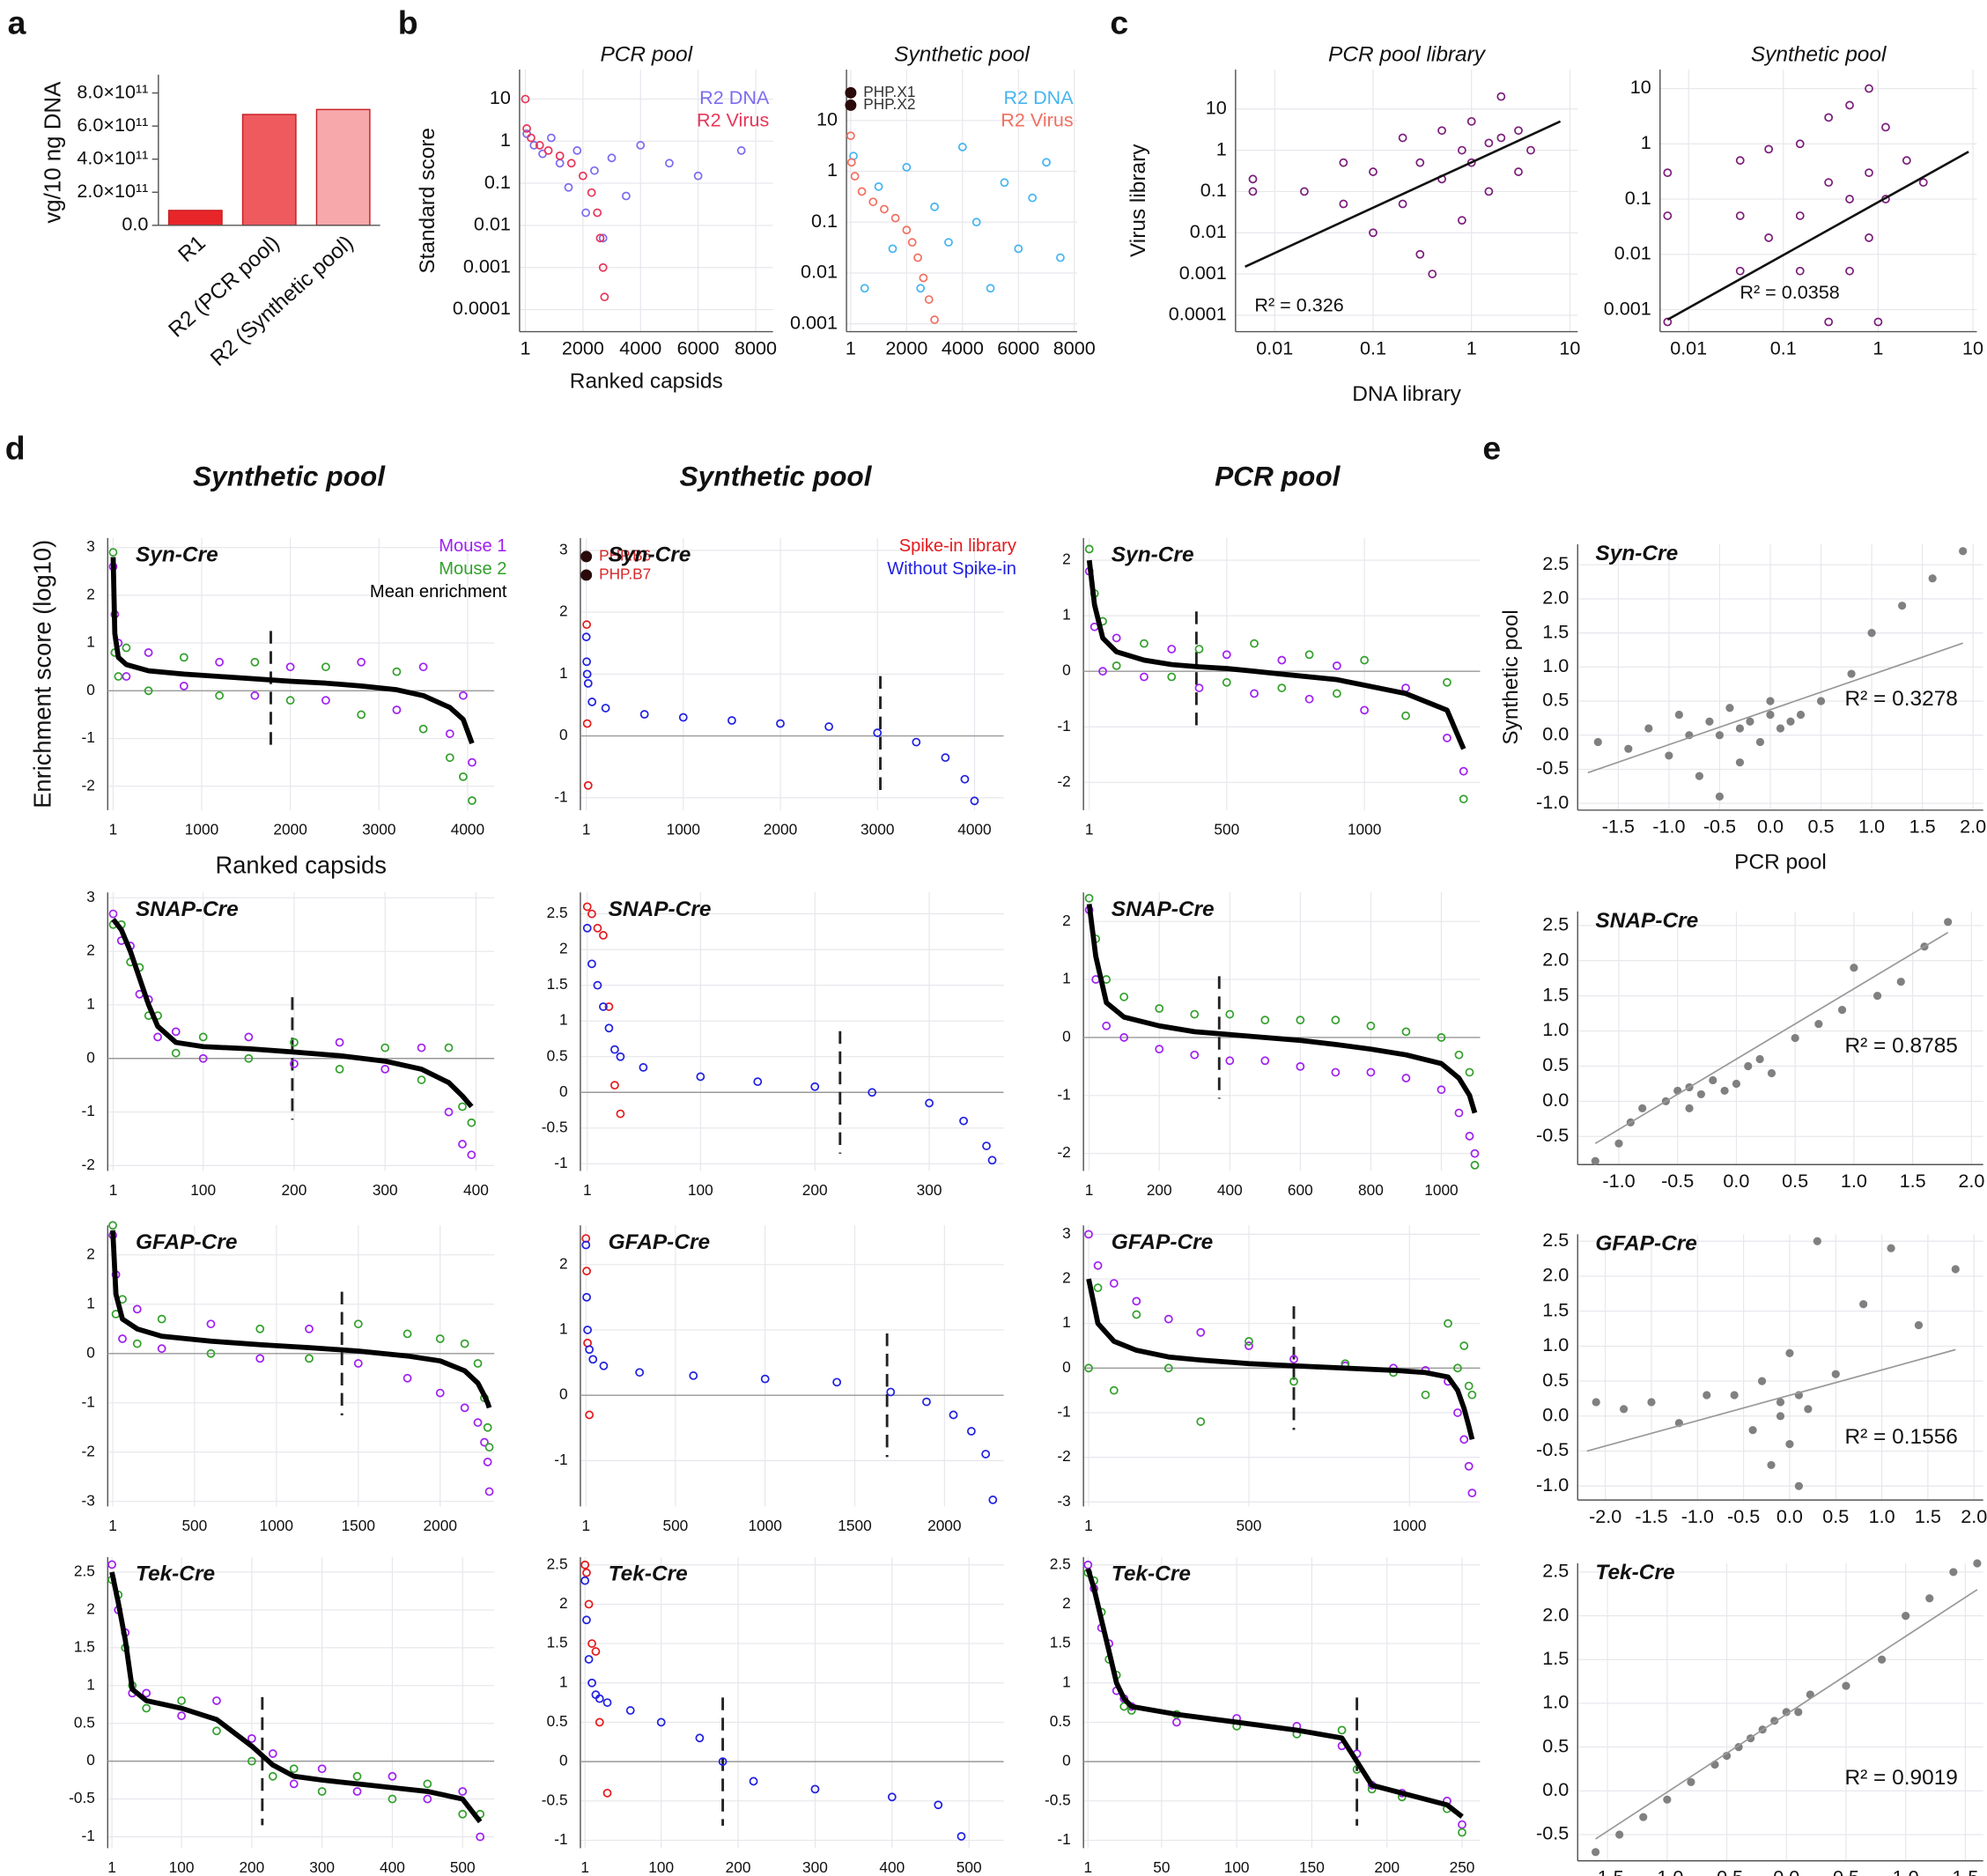 The width and height of the screenshot is (1987, 1876). What do you see at coordinates (1138, 200) in the screenshot?
I see `y-axis-label: Virus library` at bounding box center [1138, 200].